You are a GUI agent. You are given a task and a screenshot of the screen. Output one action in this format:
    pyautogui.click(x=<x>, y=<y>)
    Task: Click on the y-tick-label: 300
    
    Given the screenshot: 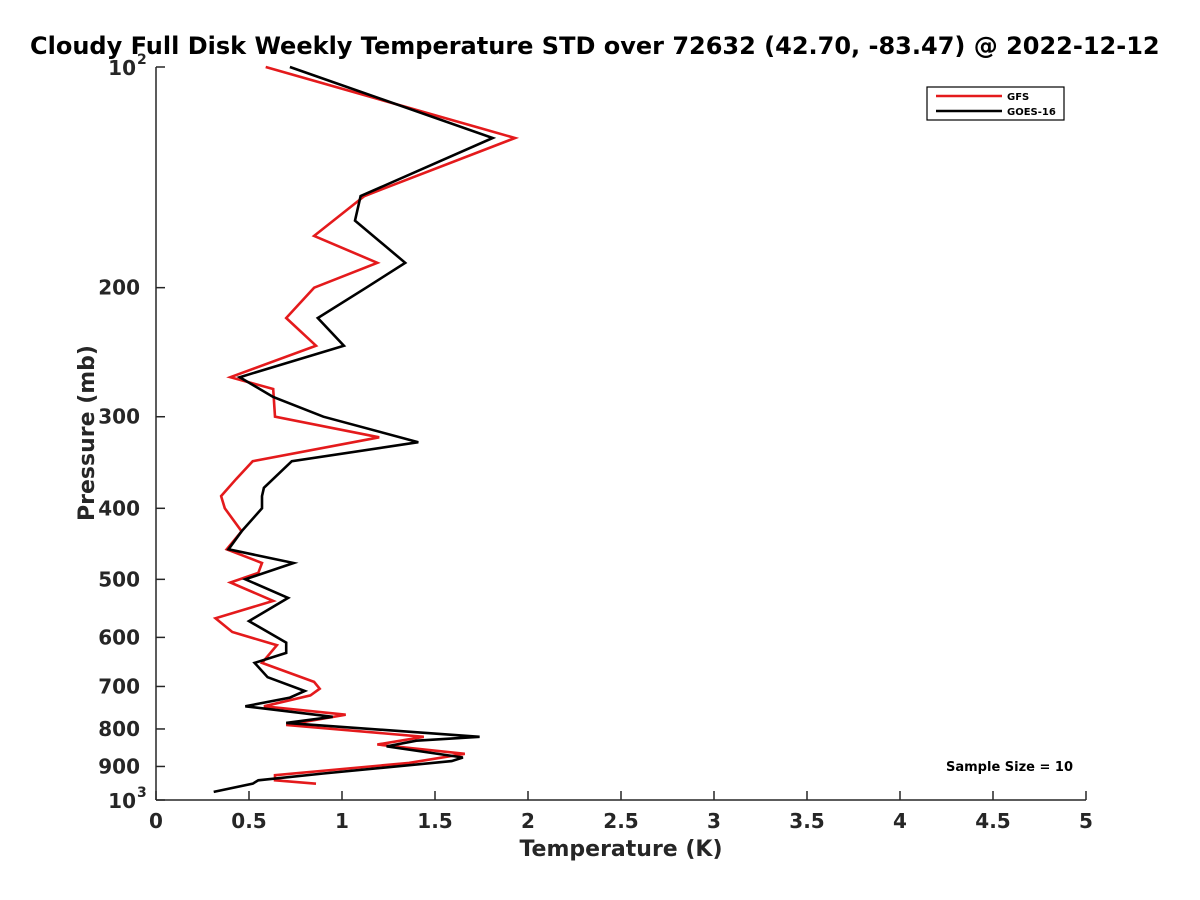 What is the action you would take?
    pyautogui.click(x=119, y=417)
    